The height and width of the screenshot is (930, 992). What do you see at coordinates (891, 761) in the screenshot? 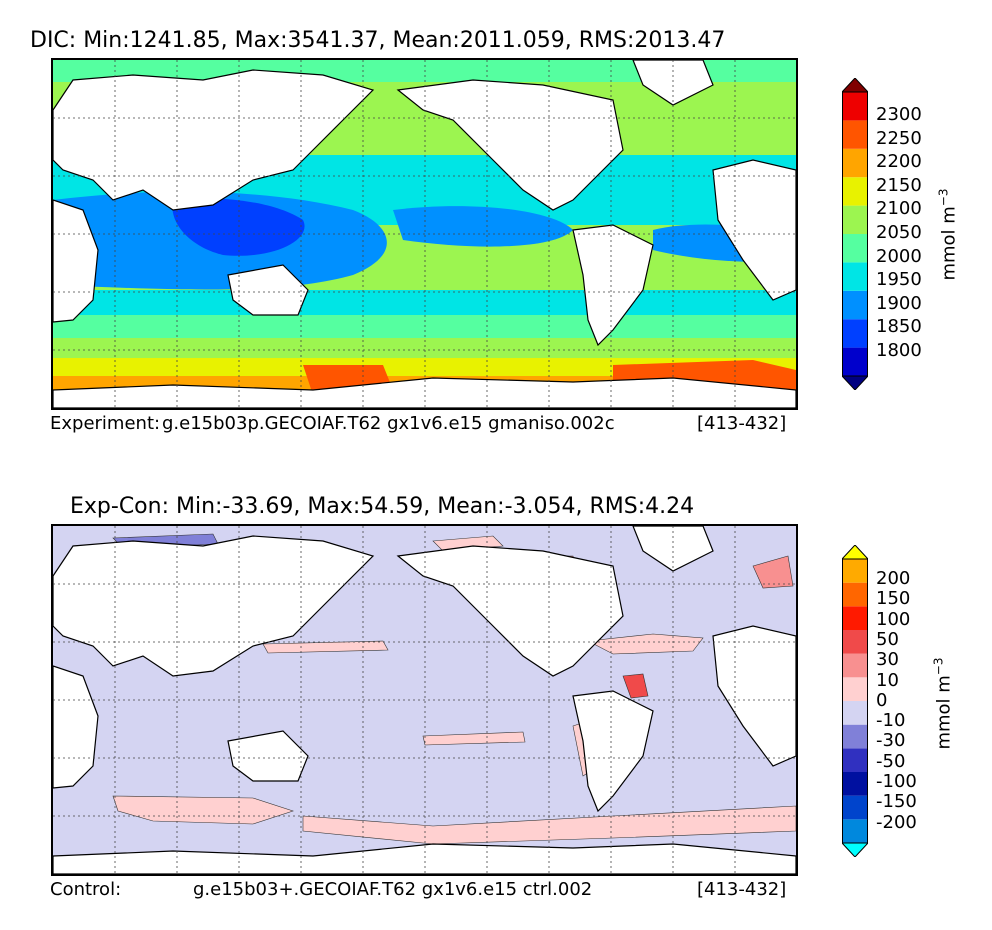
I see `colorbar-tick-label: -50` at bounding box center [891, 761].